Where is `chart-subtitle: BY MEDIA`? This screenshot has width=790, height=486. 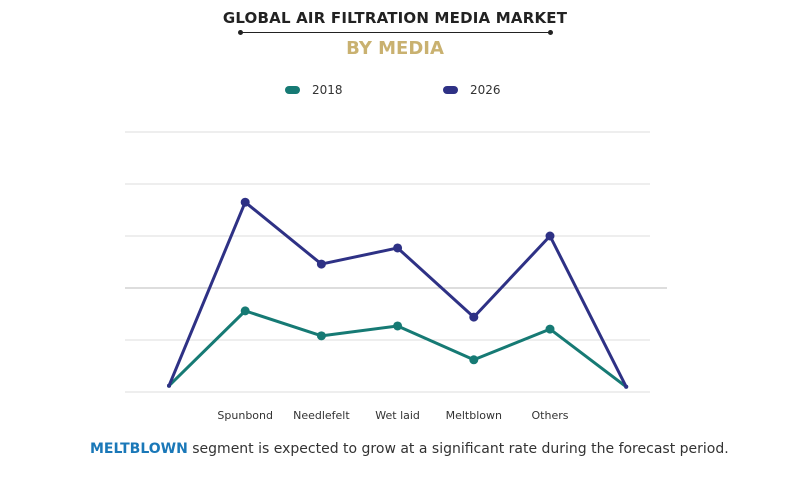
chart-subtitle: BY MEDIA is located at coordinates (395, 48).